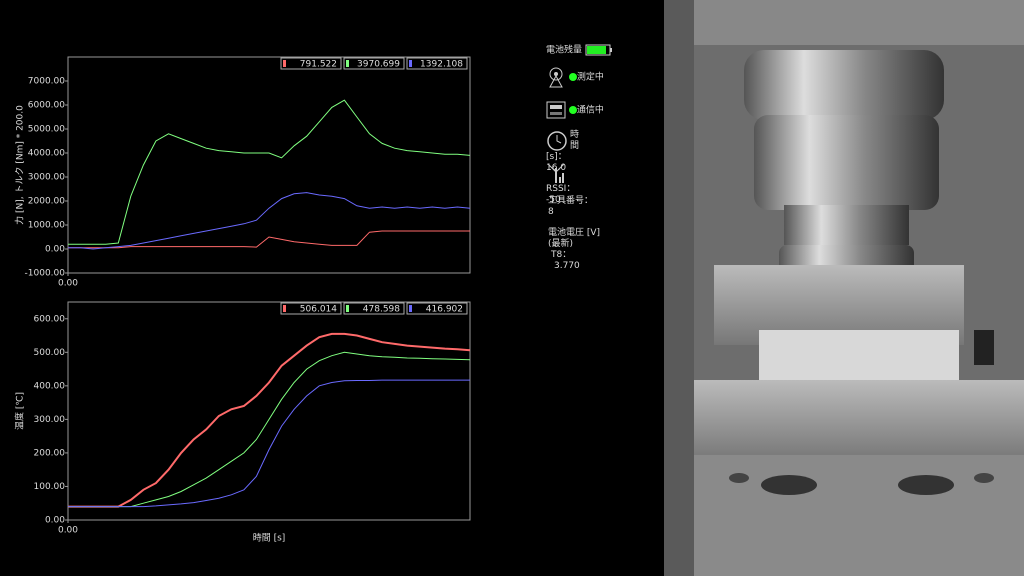 The width and height of the screenshot is (1024, 576). What do you see at coordinates (590, 77) in the screenshot?
I see `measuring: 測定中` at bounding box center [590, 77].